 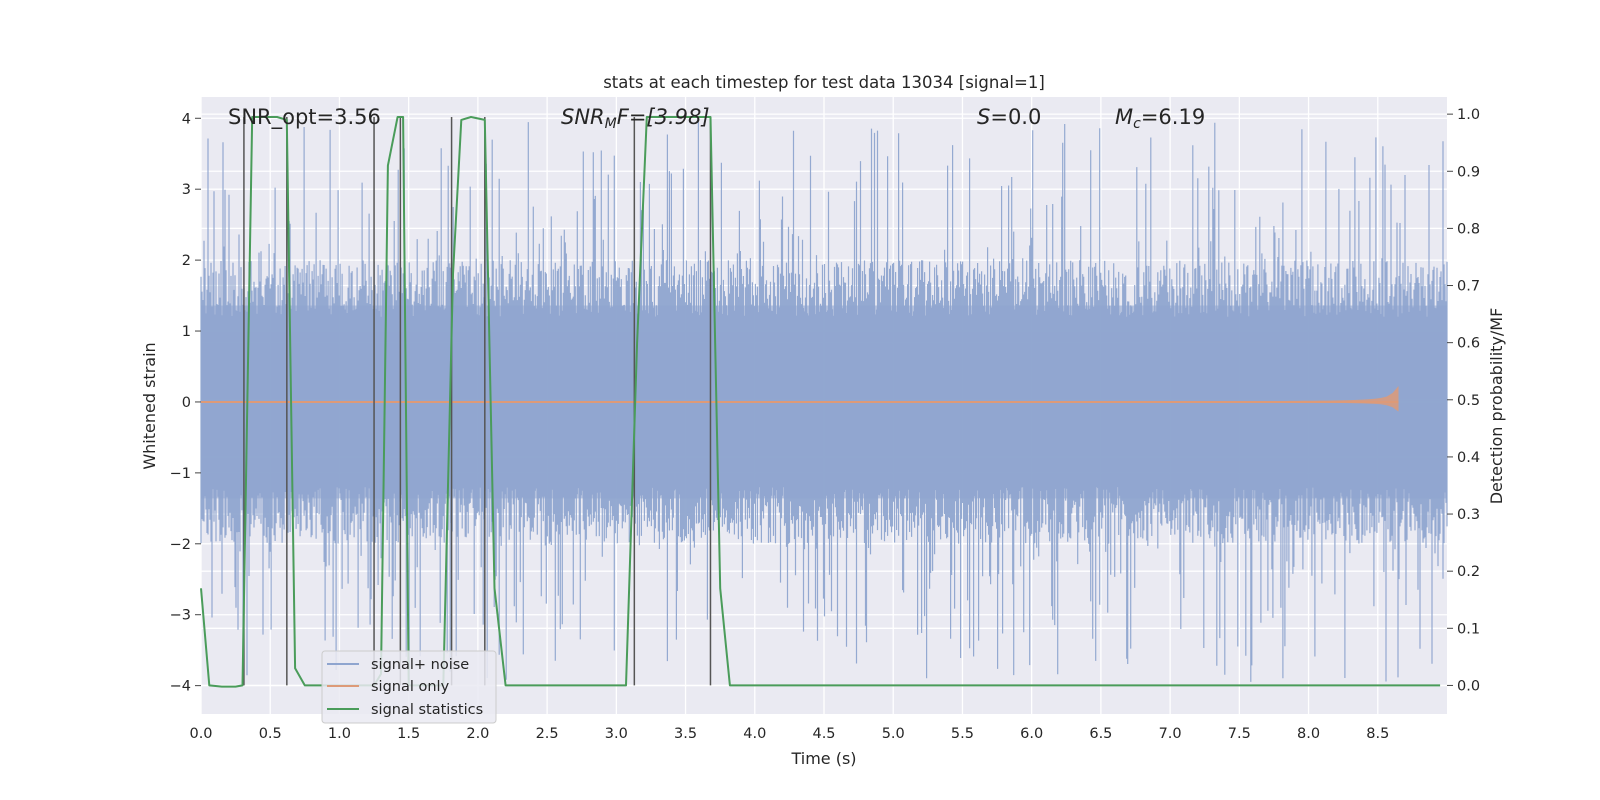 I want to click on y-tick-label-right: 0.8, so click(x=1468, y=229).